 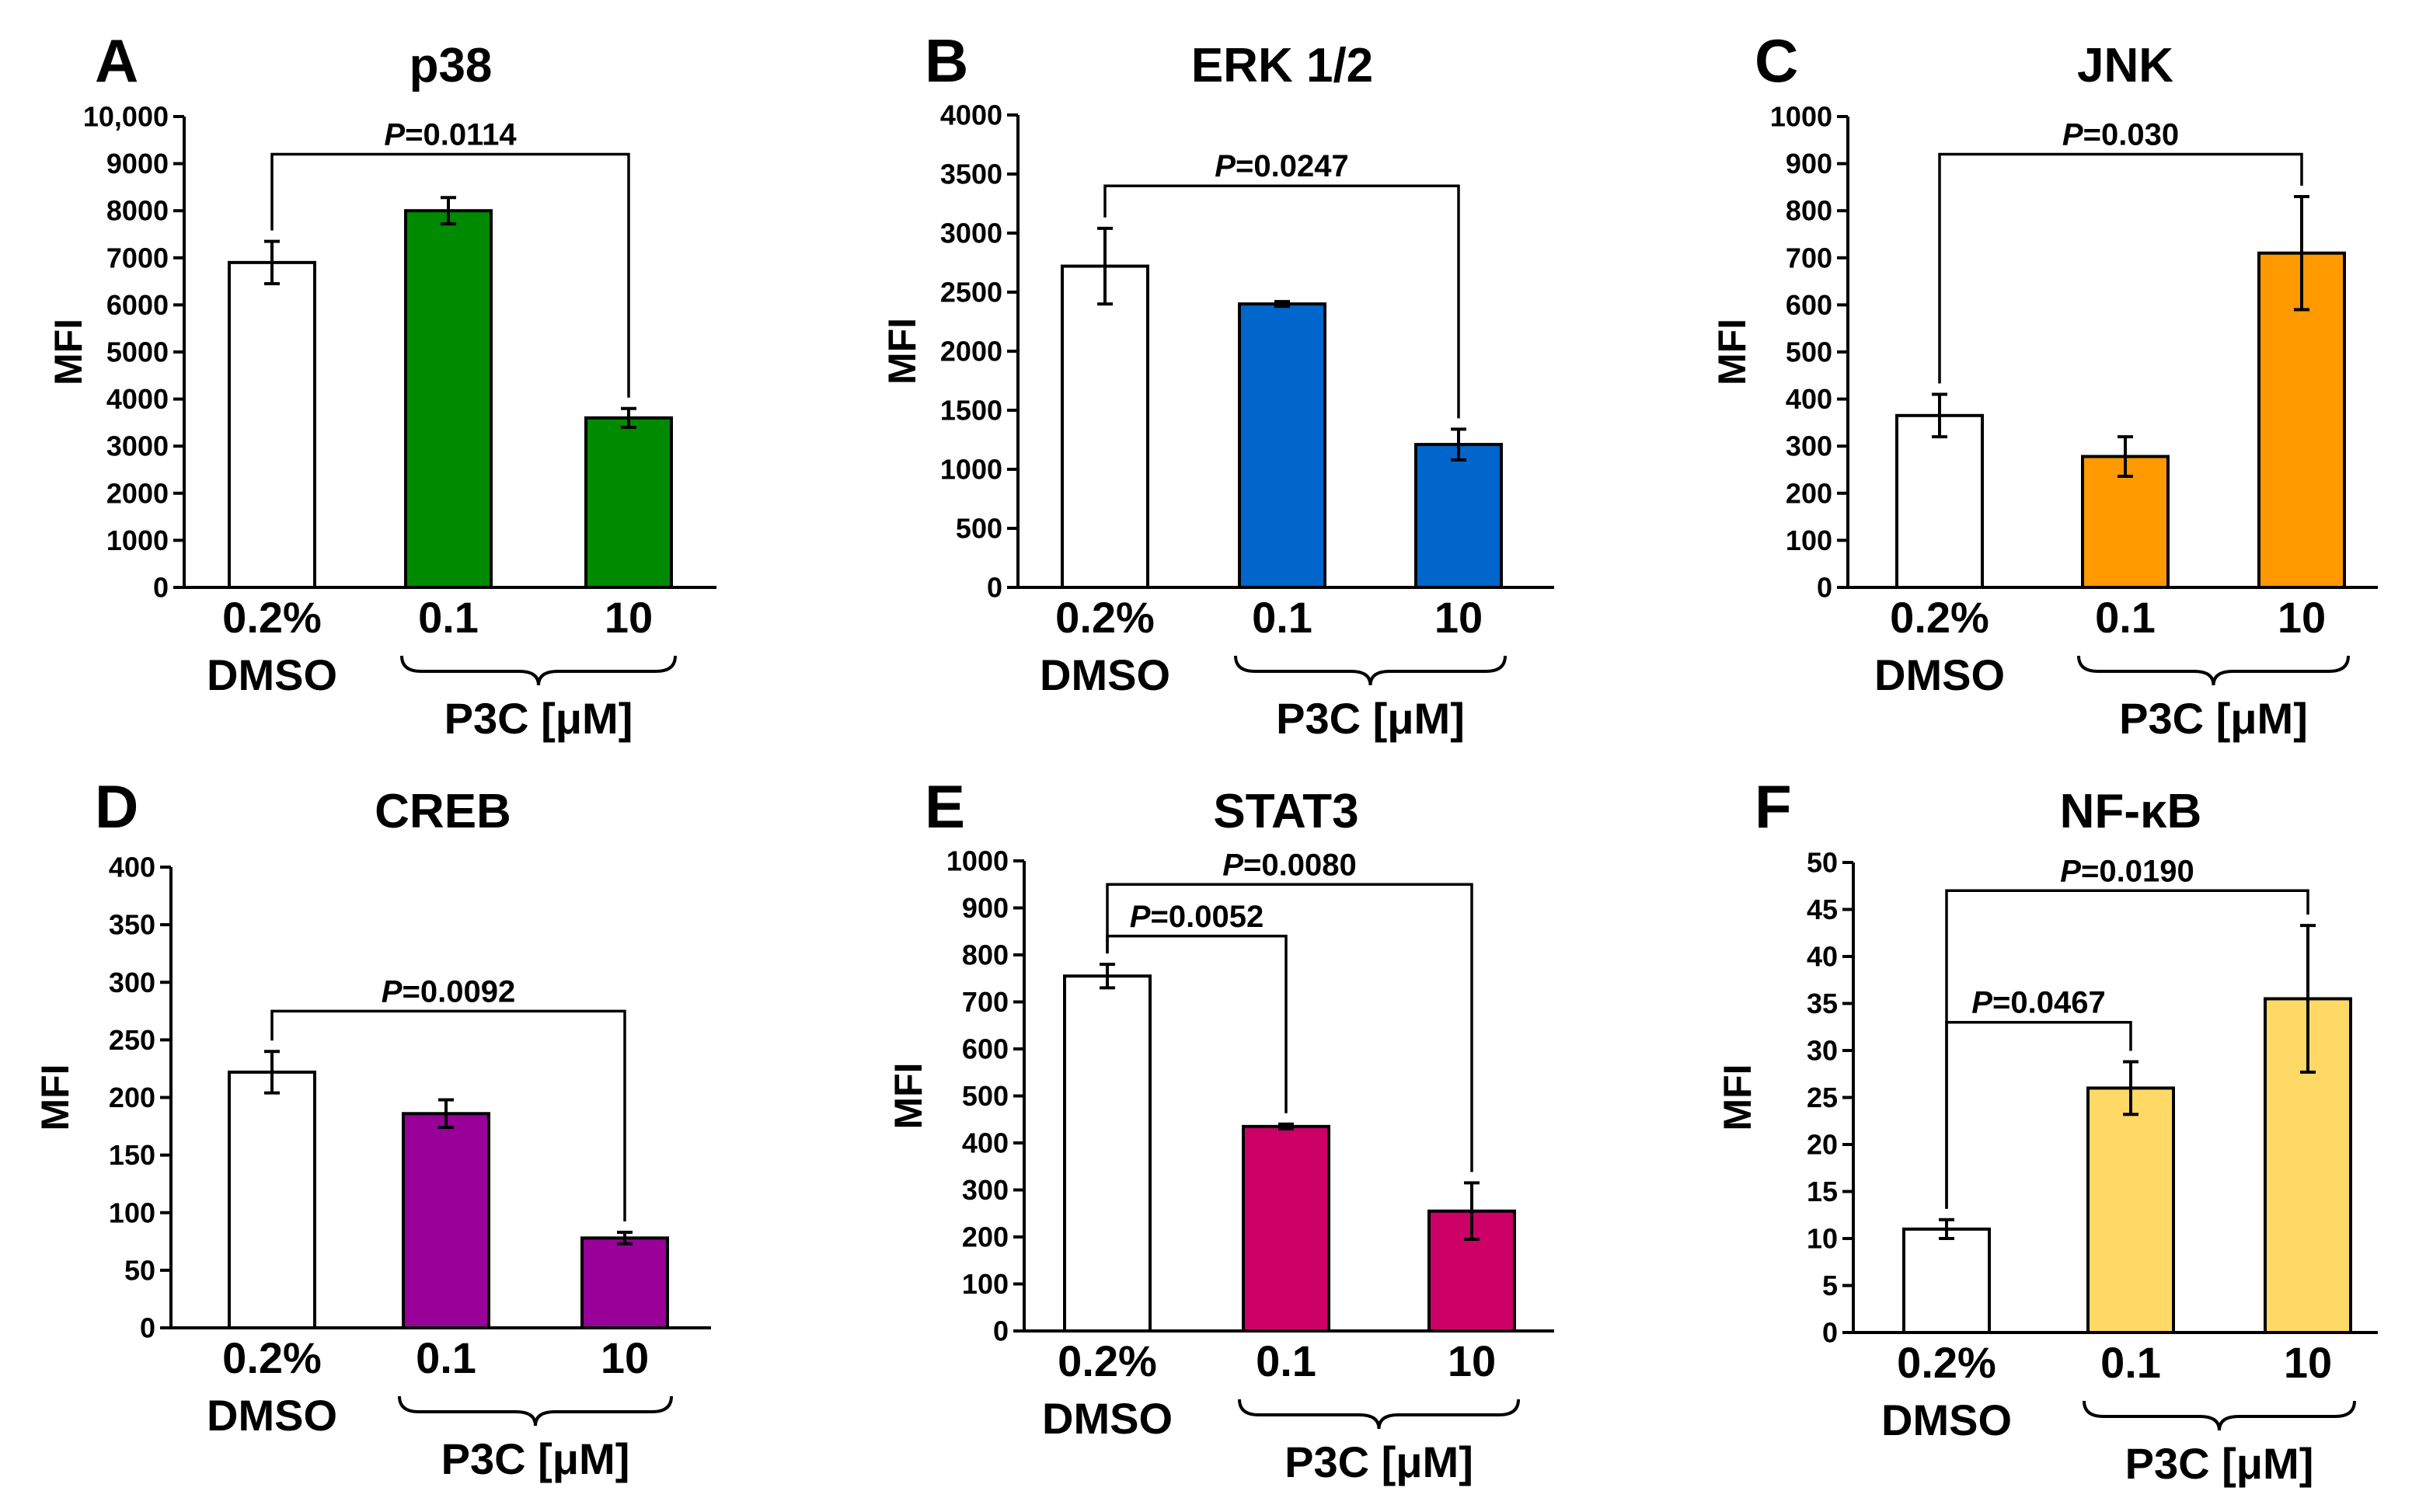 I want to click on y-tick-label: 10, so click(x=1823, y=1239).